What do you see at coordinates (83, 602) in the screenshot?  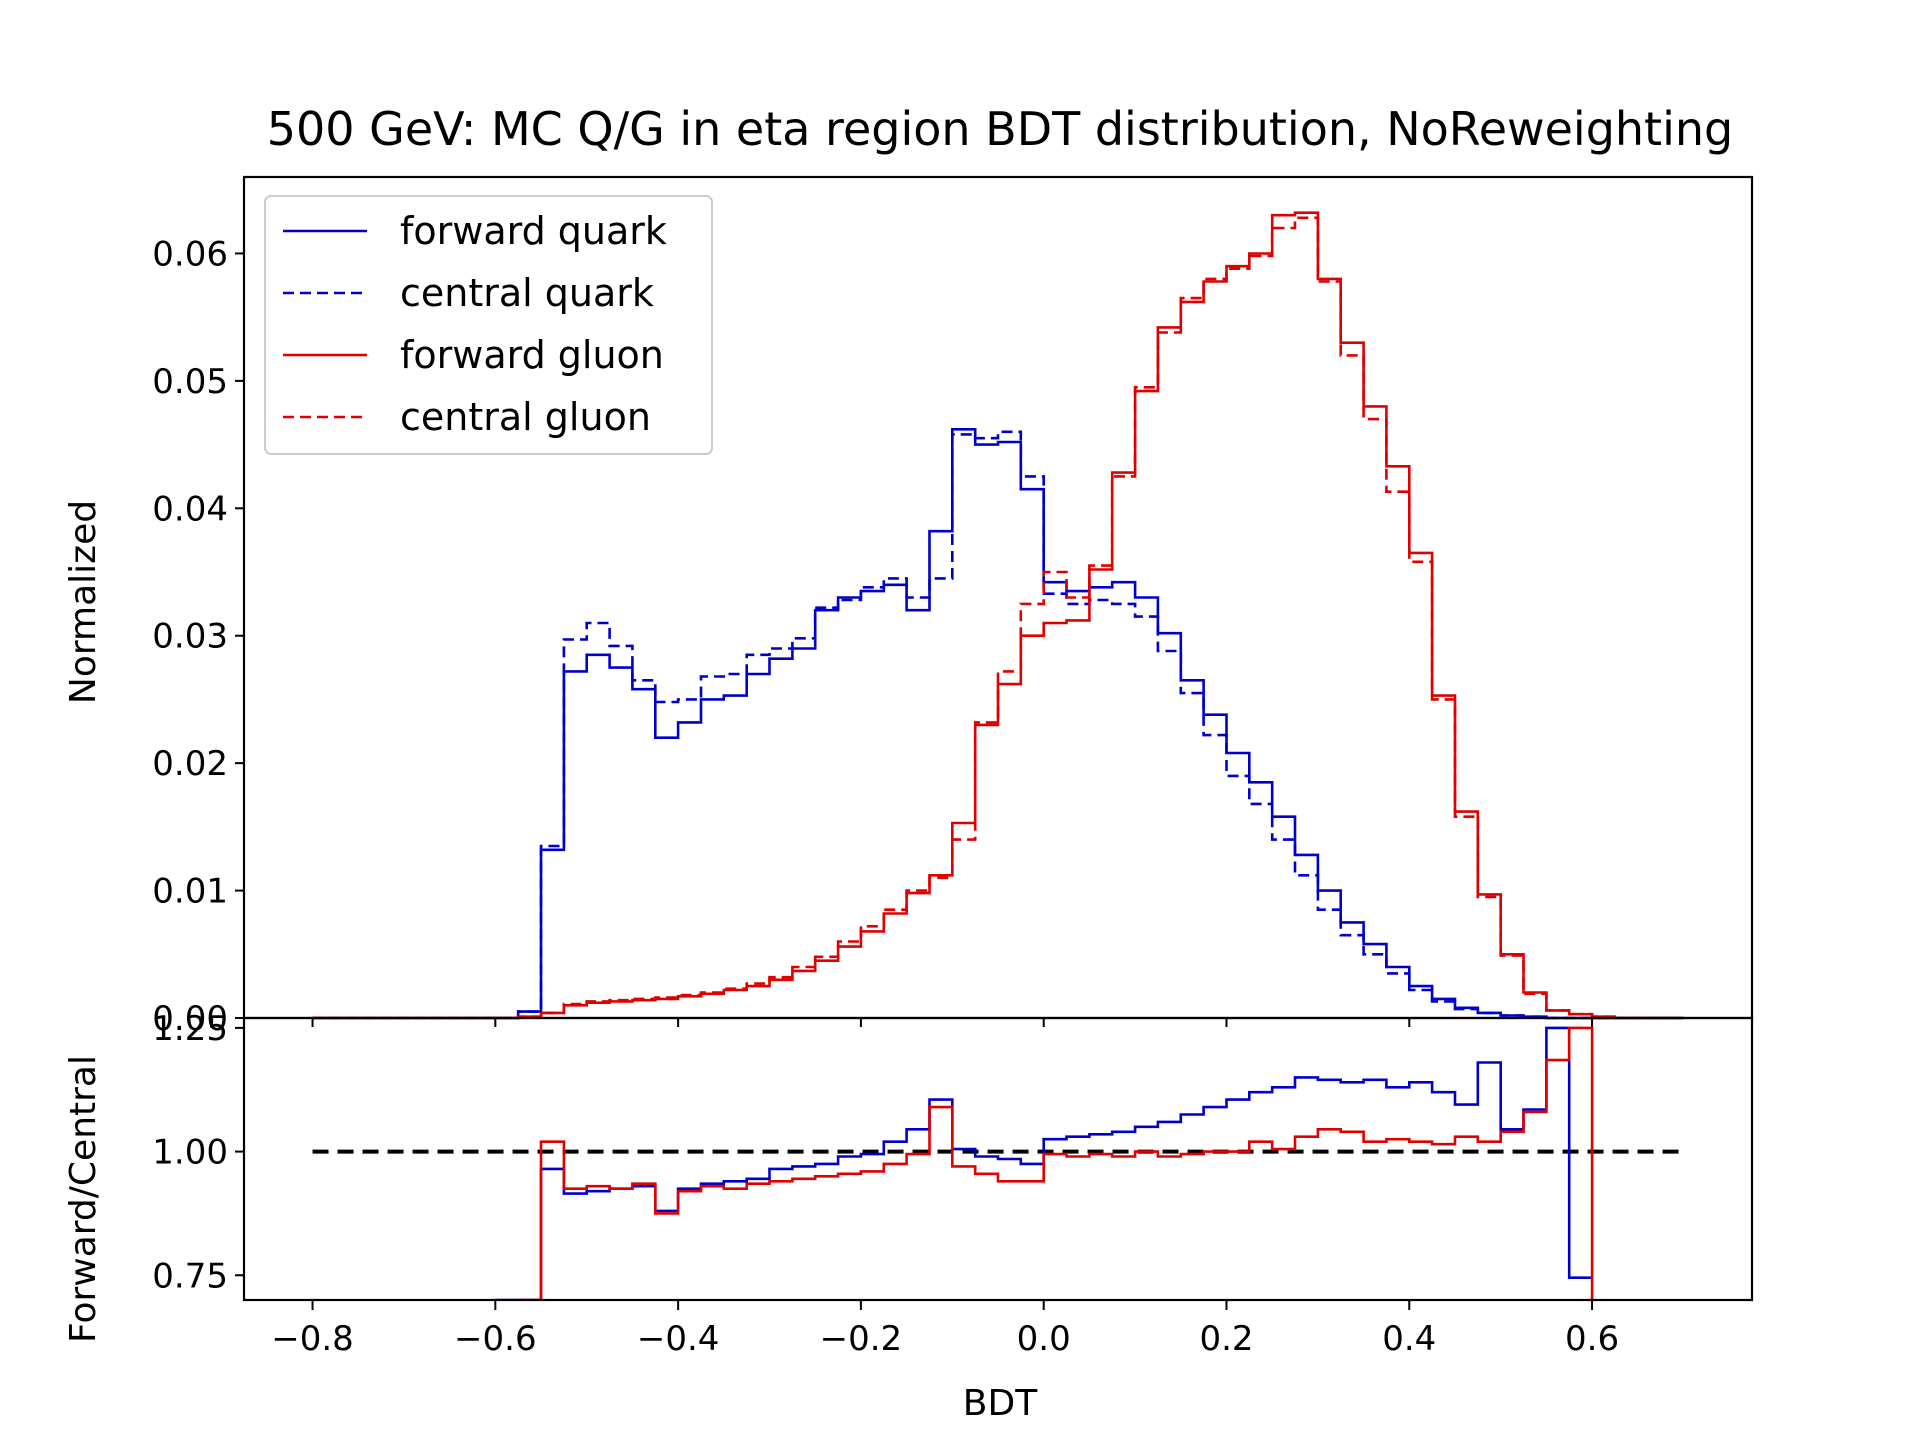 I see `main-y-axis-label: Normalized` at bounding box center [83, 602].